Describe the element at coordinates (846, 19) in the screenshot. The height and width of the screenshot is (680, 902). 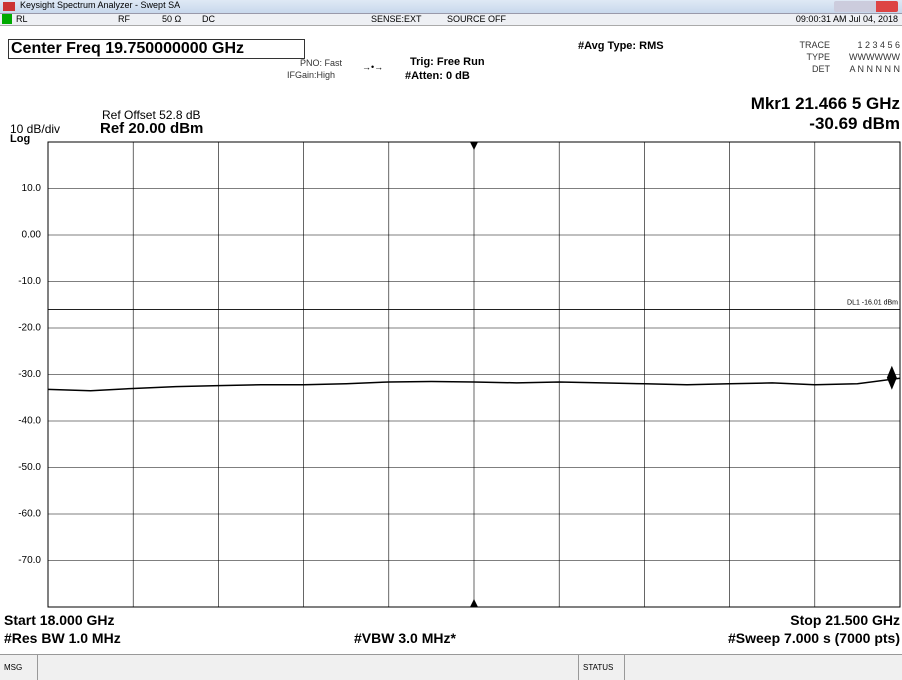
I see `datetime: 09:00:31 AM Jul 04, 2018` at that location.